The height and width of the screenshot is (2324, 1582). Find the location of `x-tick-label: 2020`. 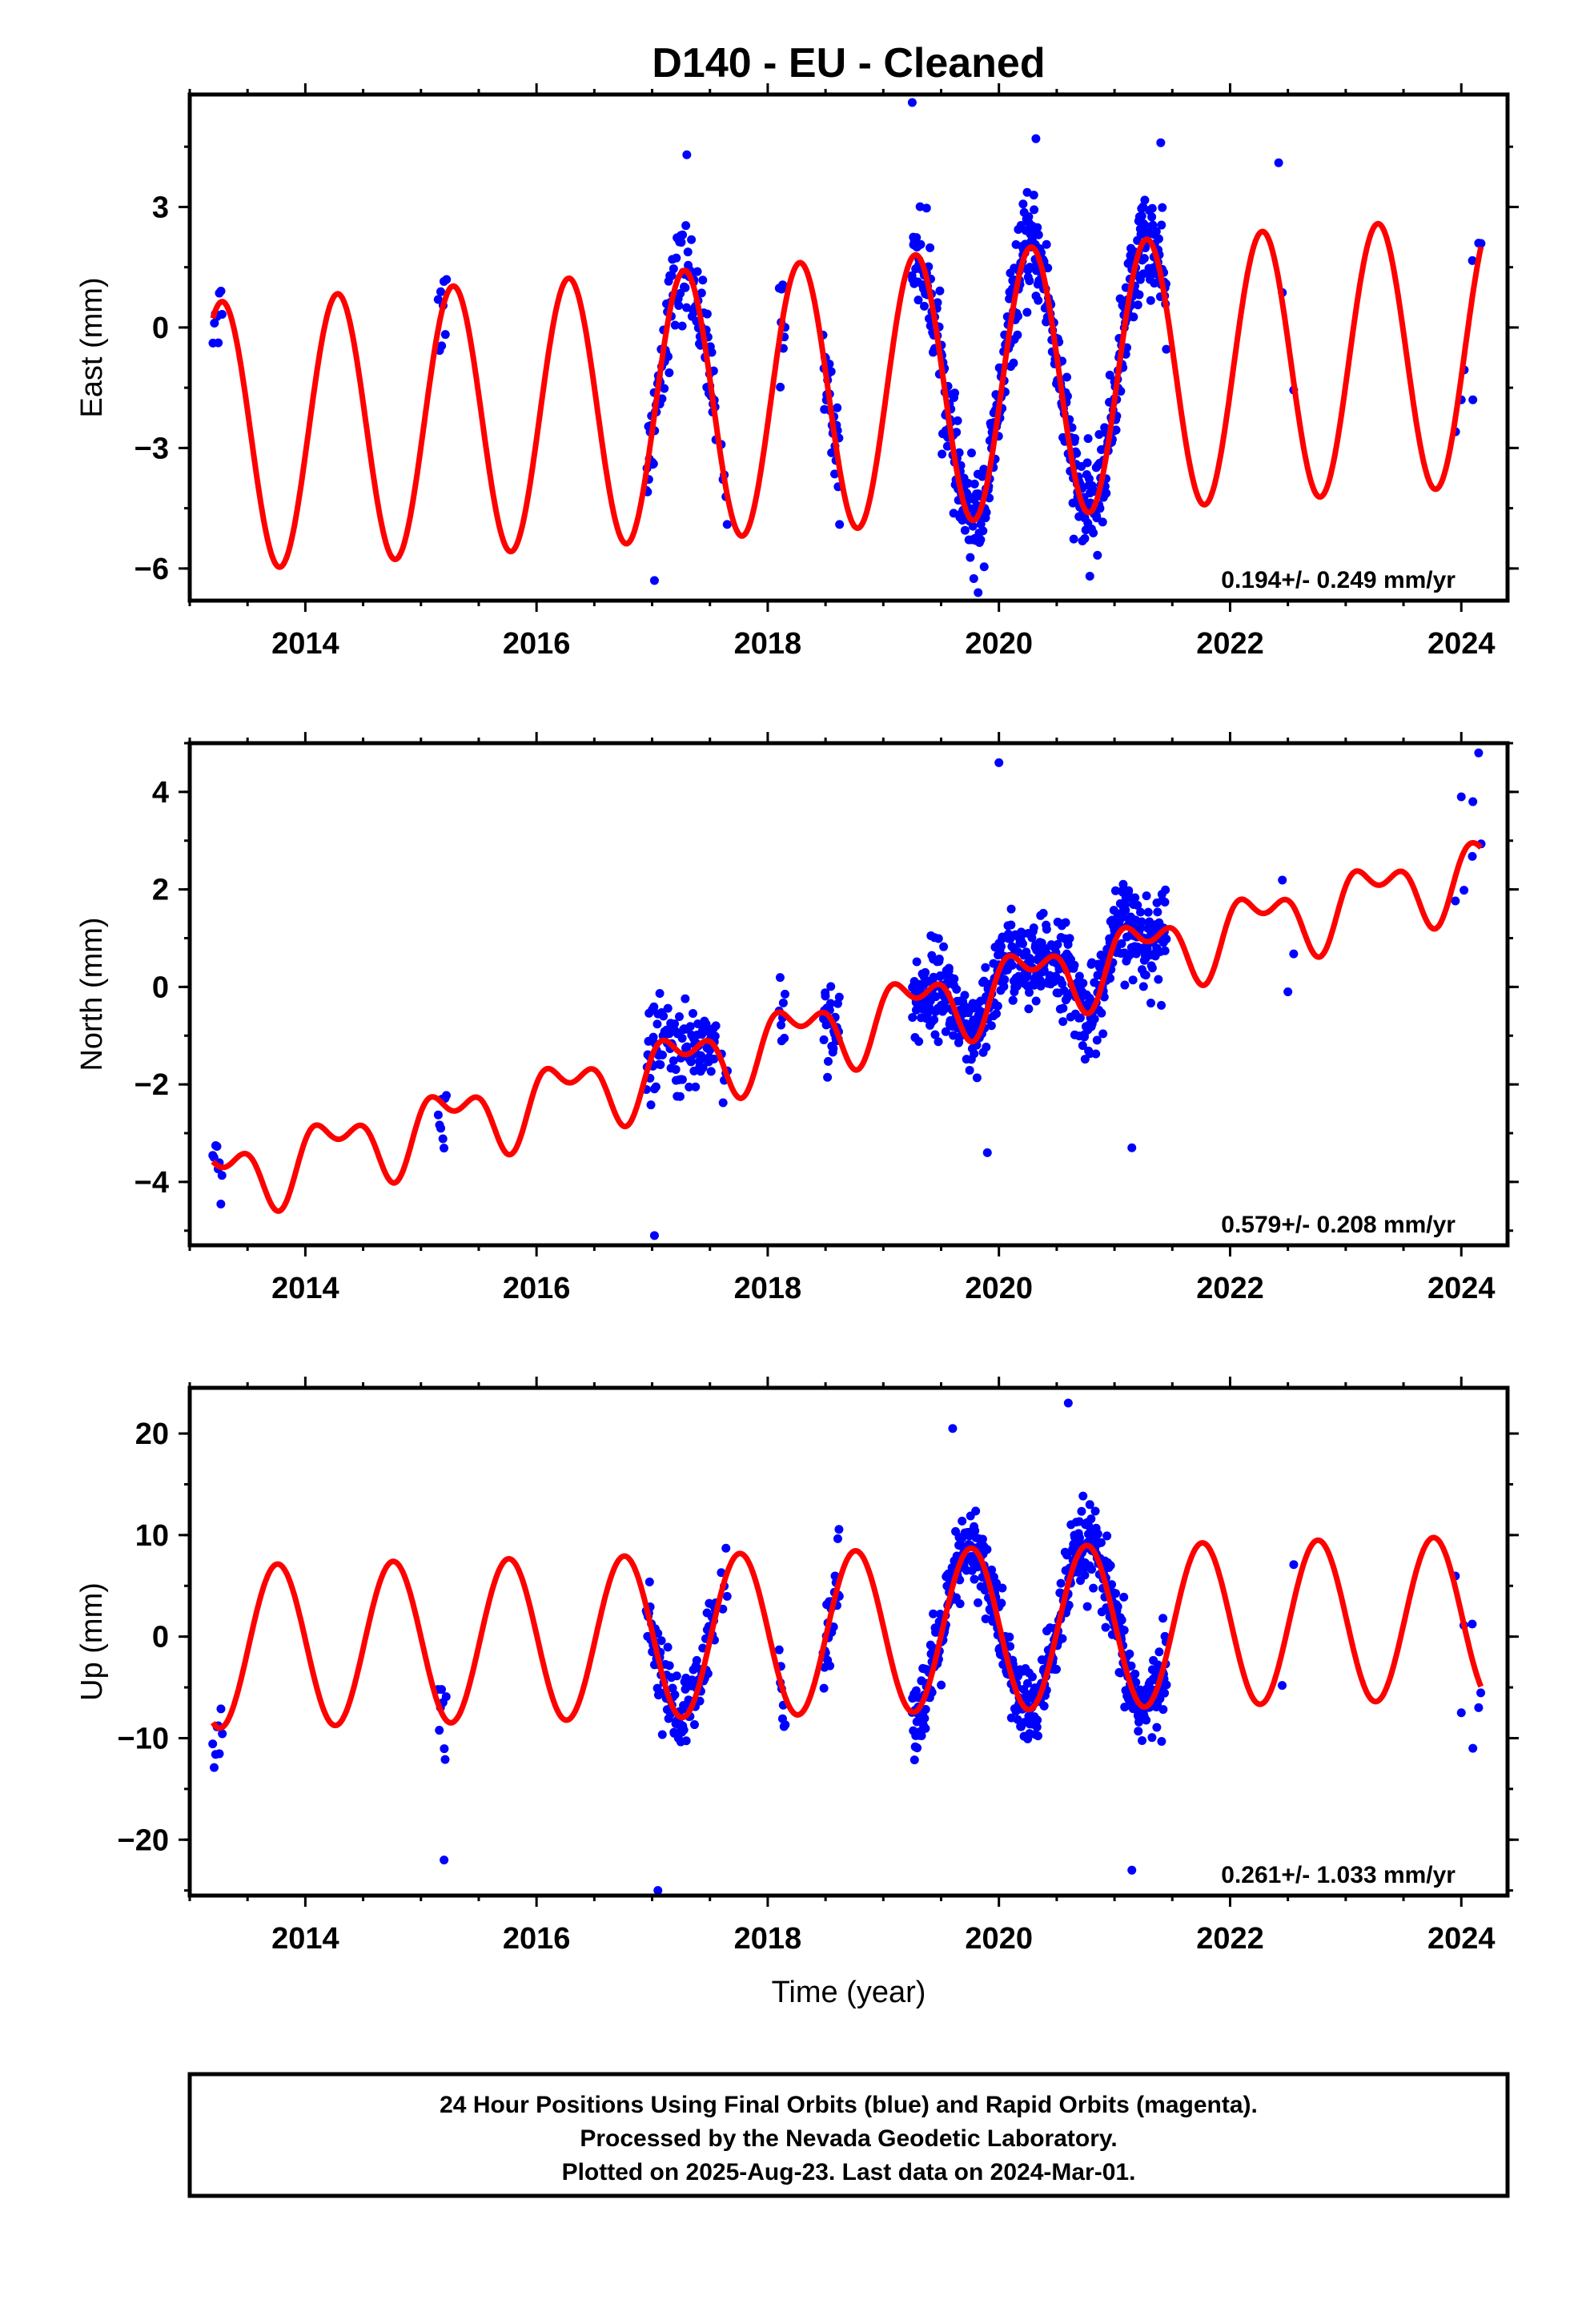

x-tick-label: 2020 is located at coordinates (999, 1939).